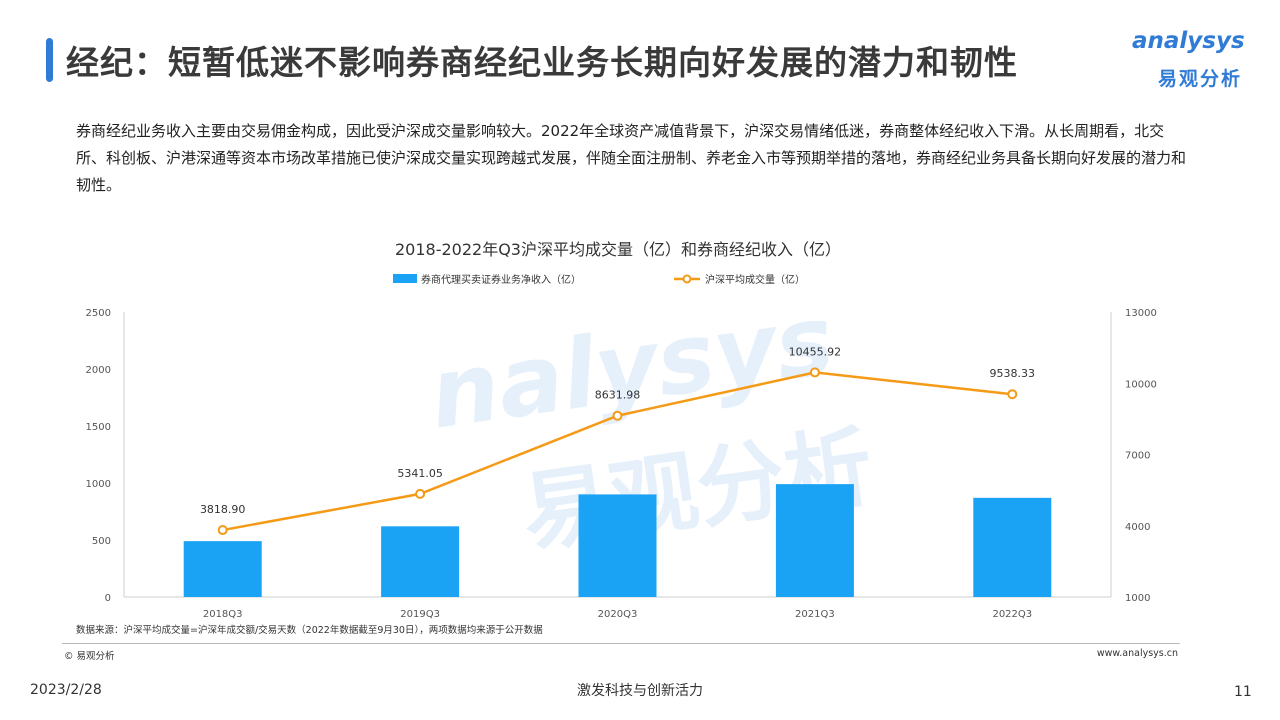  I want to click on right-tick-label: 10000, so click(1141, 384).